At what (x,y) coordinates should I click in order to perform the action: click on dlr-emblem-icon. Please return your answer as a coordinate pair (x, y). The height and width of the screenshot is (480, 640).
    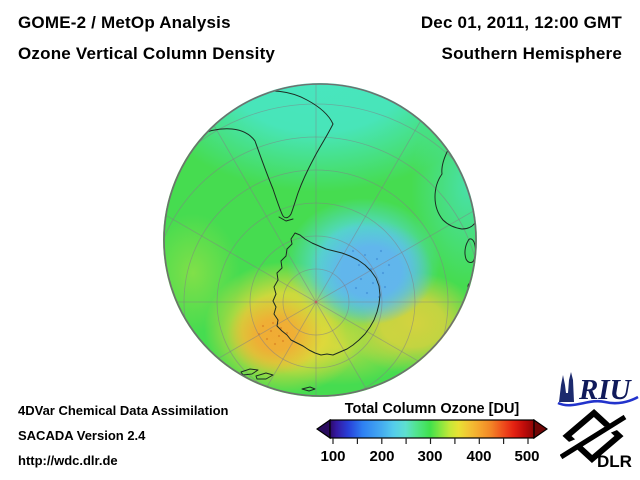
    Looking at the image, I should click on (595, 436).